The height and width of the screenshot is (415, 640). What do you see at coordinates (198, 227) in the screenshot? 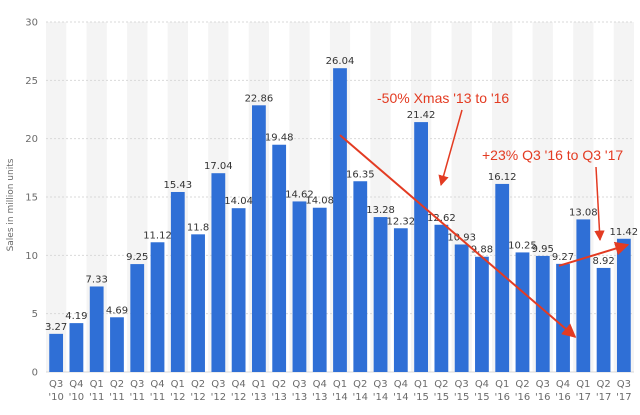
I see `bar-value-label: 11.8` at bounding box center [198, 227].